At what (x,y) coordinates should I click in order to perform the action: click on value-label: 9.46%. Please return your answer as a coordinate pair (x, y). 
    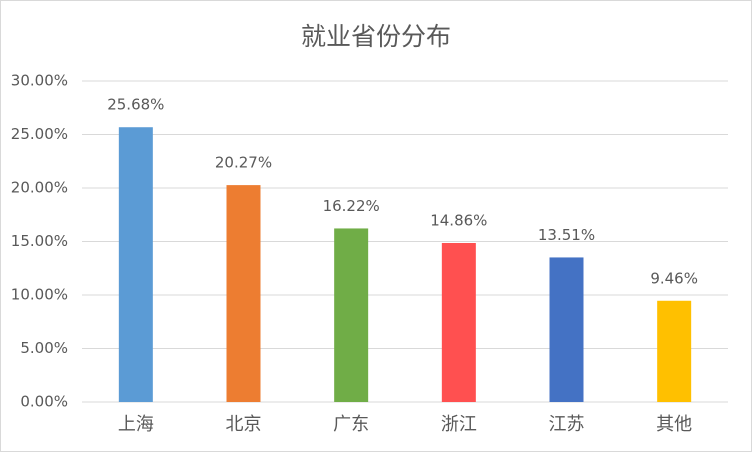
    Looking at the image, I should click on (674, 278).